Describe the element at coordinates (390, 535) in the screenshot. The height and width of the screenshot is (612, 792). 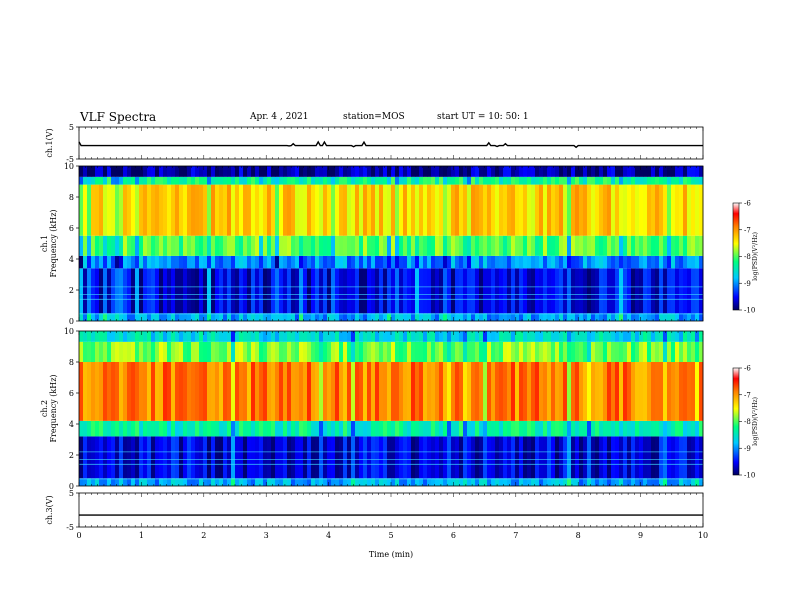
I see `x-tick-label: 5` at that location.